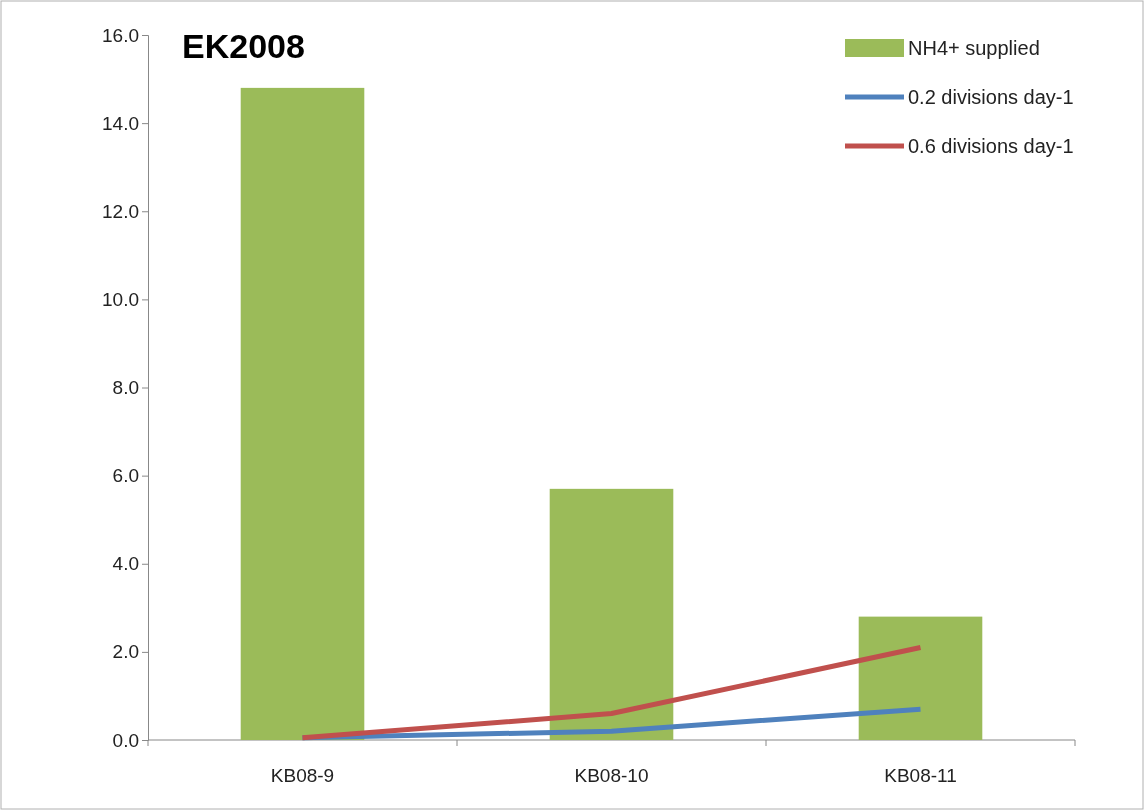 The image size is (1146, 812). Describe the element at coordinates (120, 35) in the screenshot. I see `y-tick-label: 16.0` at that location.